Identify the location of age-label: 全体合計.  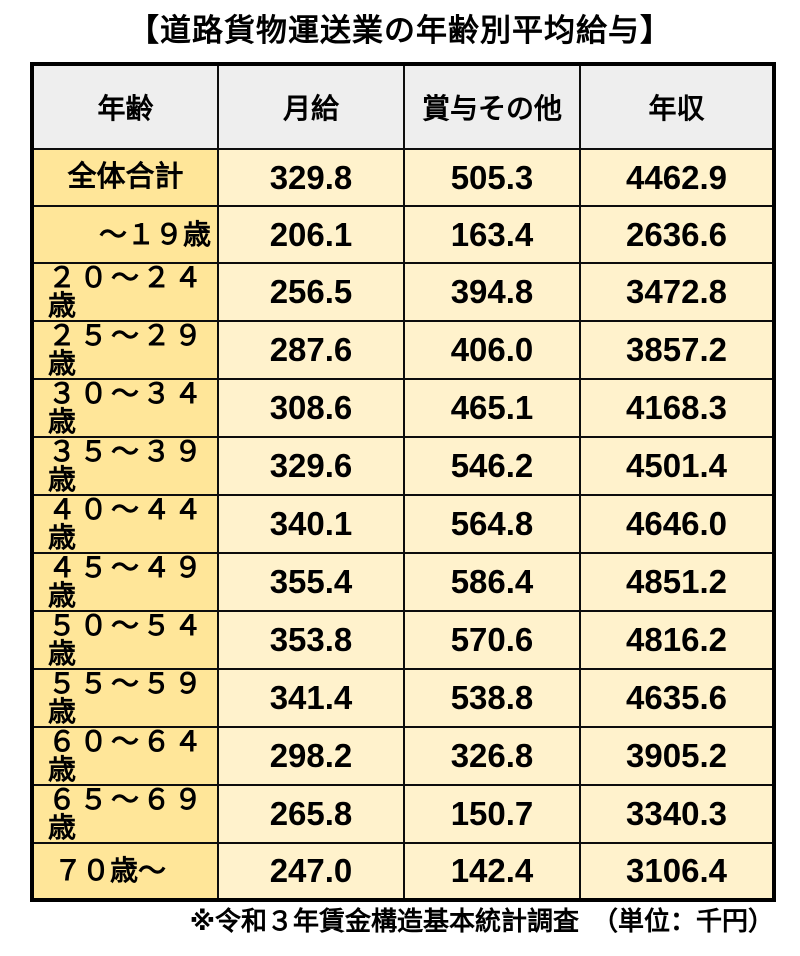
(125, 177).